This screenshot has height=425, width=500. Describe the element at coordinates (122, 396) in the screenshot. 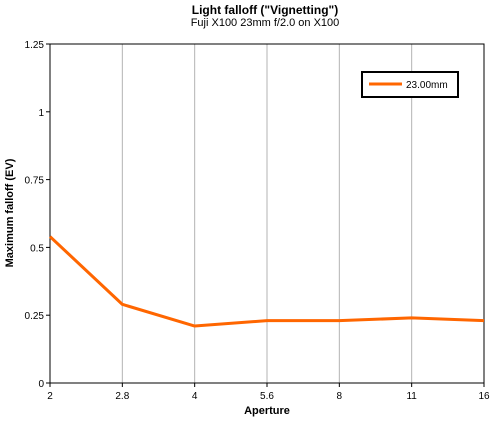

I see `x-tick-label: 2.8` at that location.